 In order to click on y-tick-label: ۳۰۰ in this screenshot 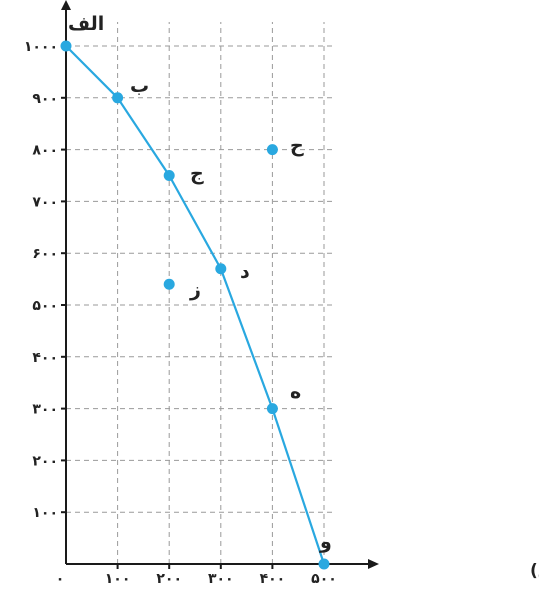, I will do `click(45, 410)`.